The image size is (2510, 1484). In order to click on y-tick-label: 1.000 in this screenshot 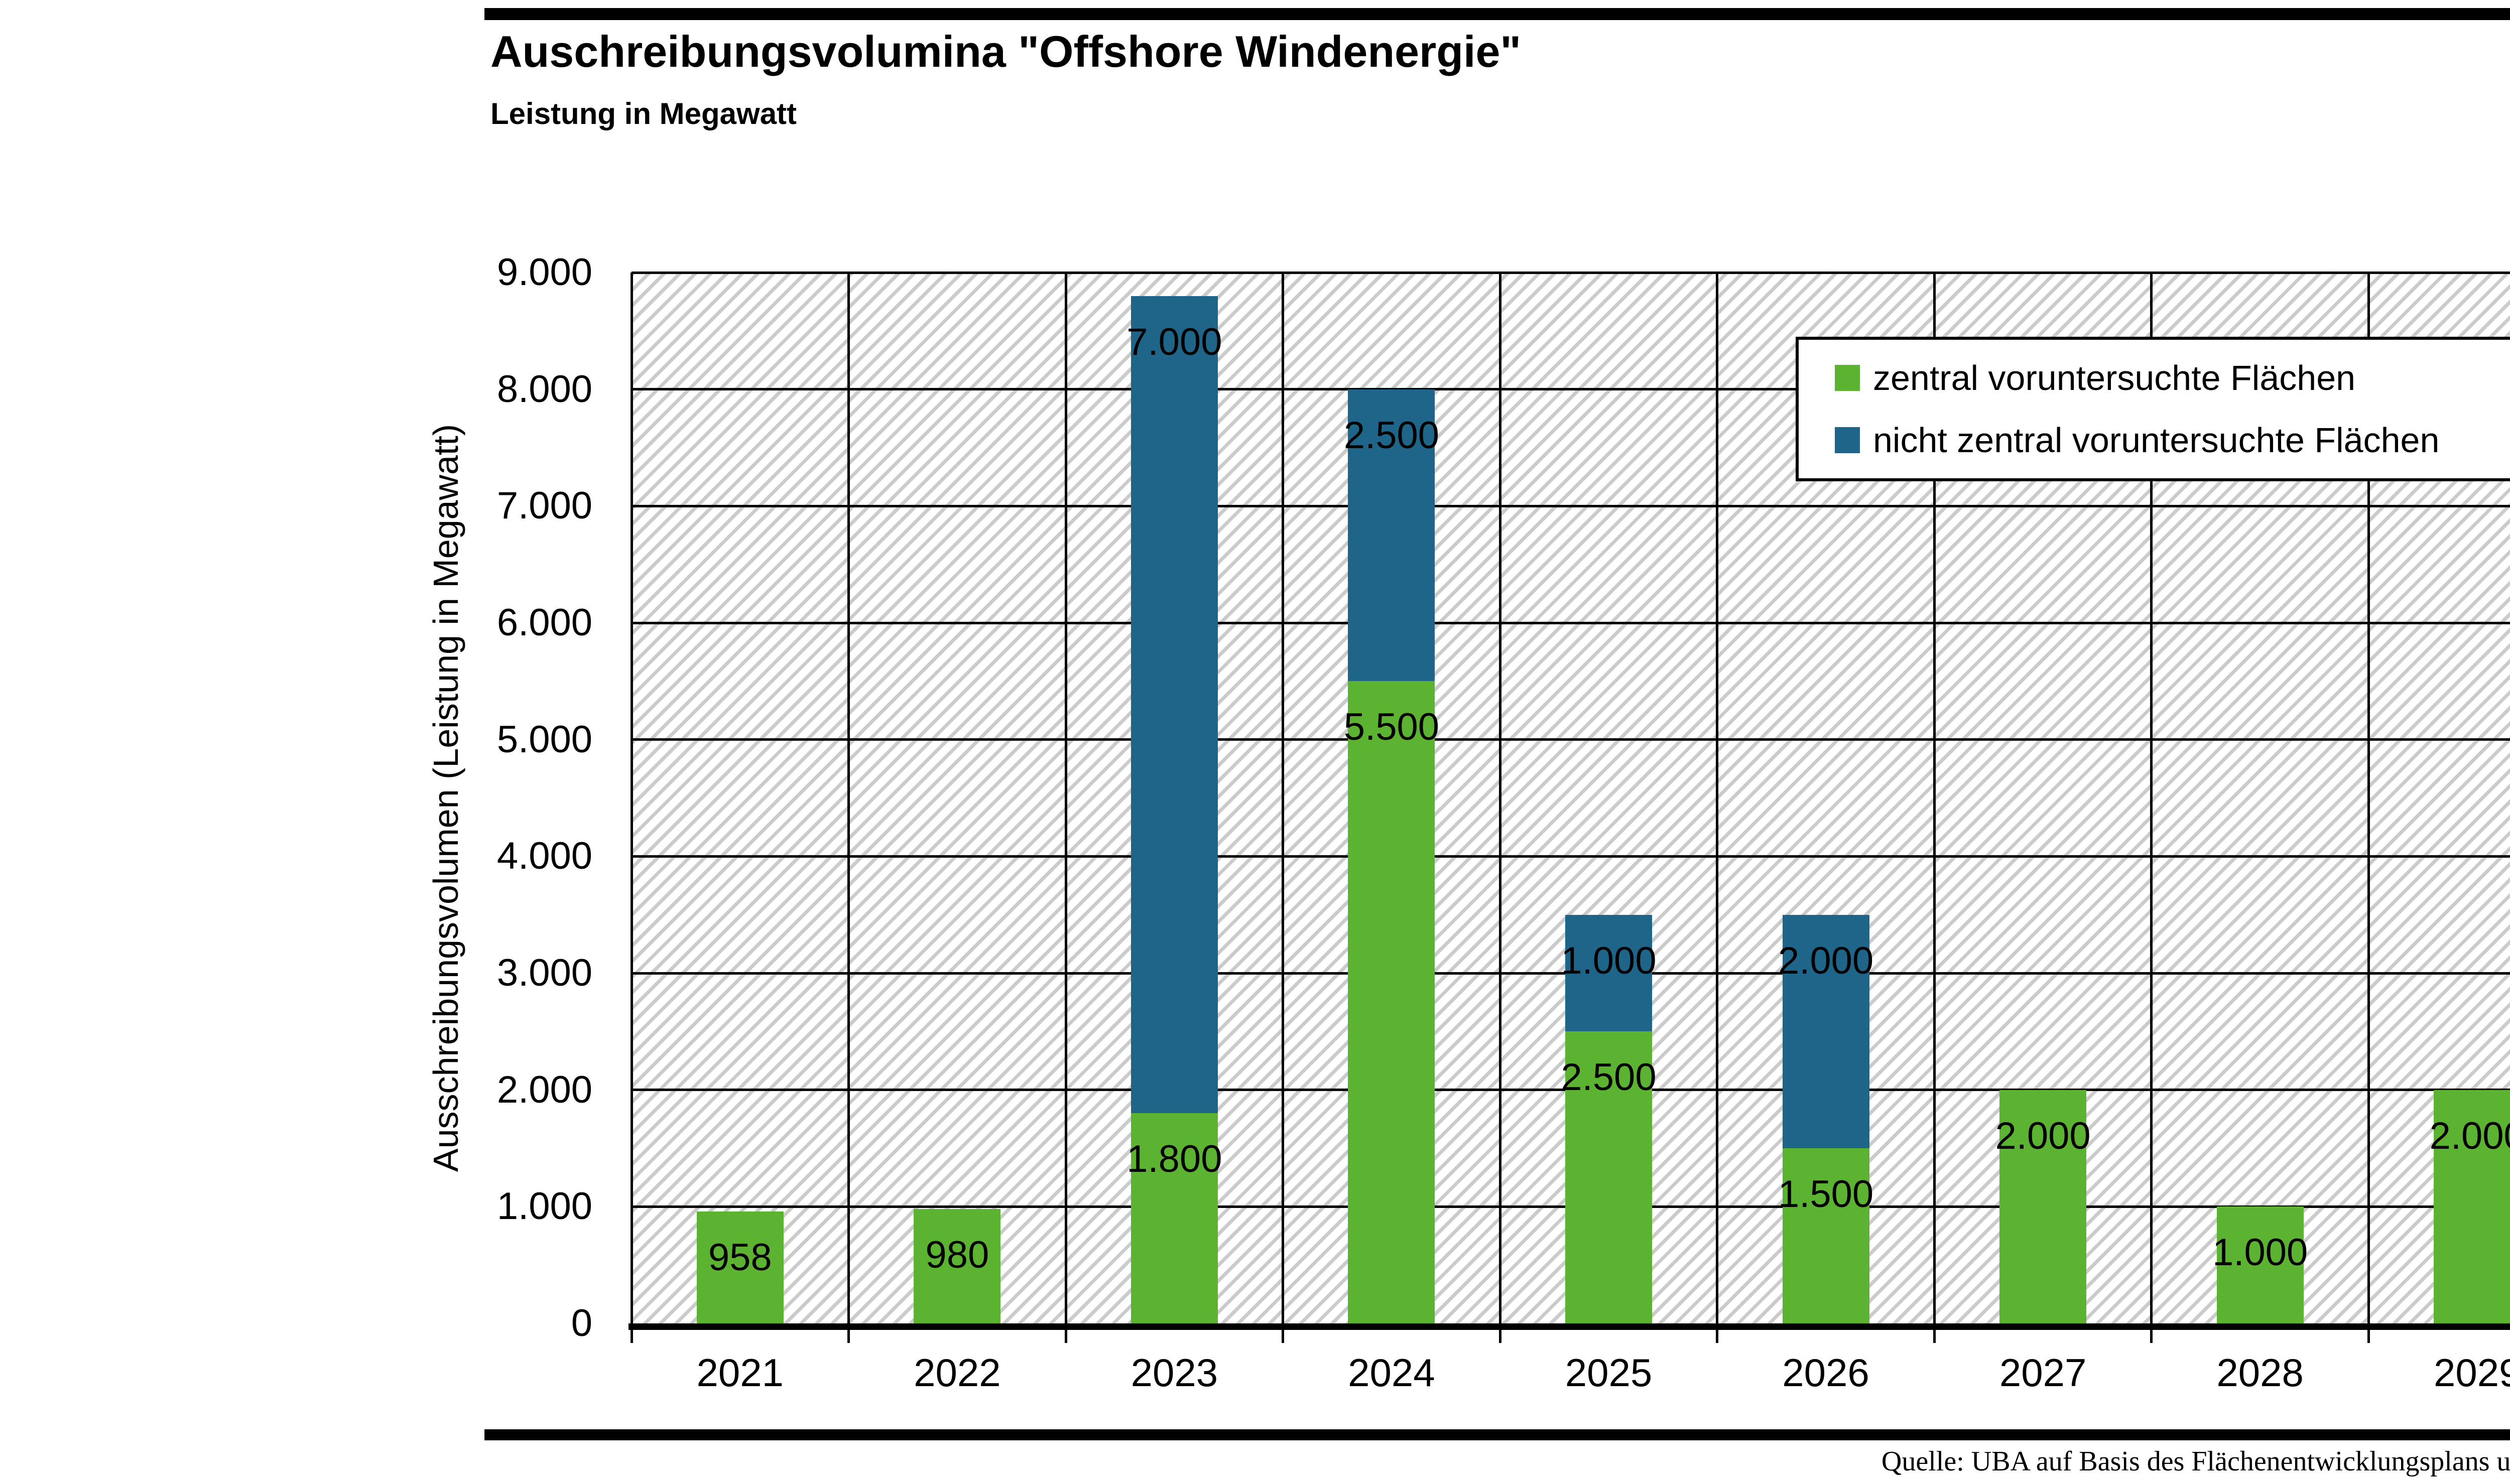, I will do `click(544, 1206)`.